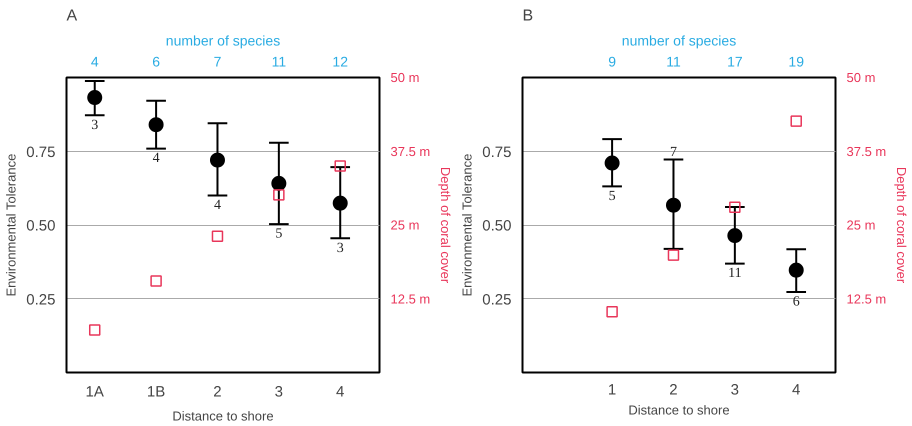 Image resolution: width=912 pixels, height=426 pixels. I want to click on annotation: 7, so click(673, 152).